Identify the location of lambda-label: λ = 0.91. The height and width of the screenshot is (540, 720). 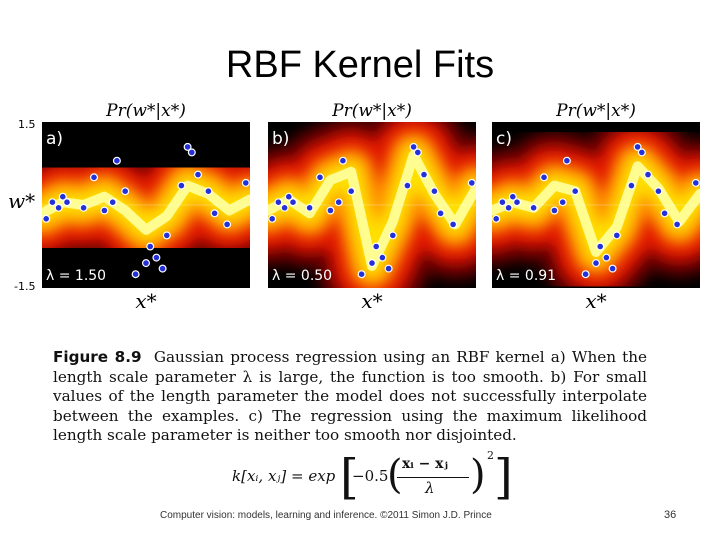
(526, 276).